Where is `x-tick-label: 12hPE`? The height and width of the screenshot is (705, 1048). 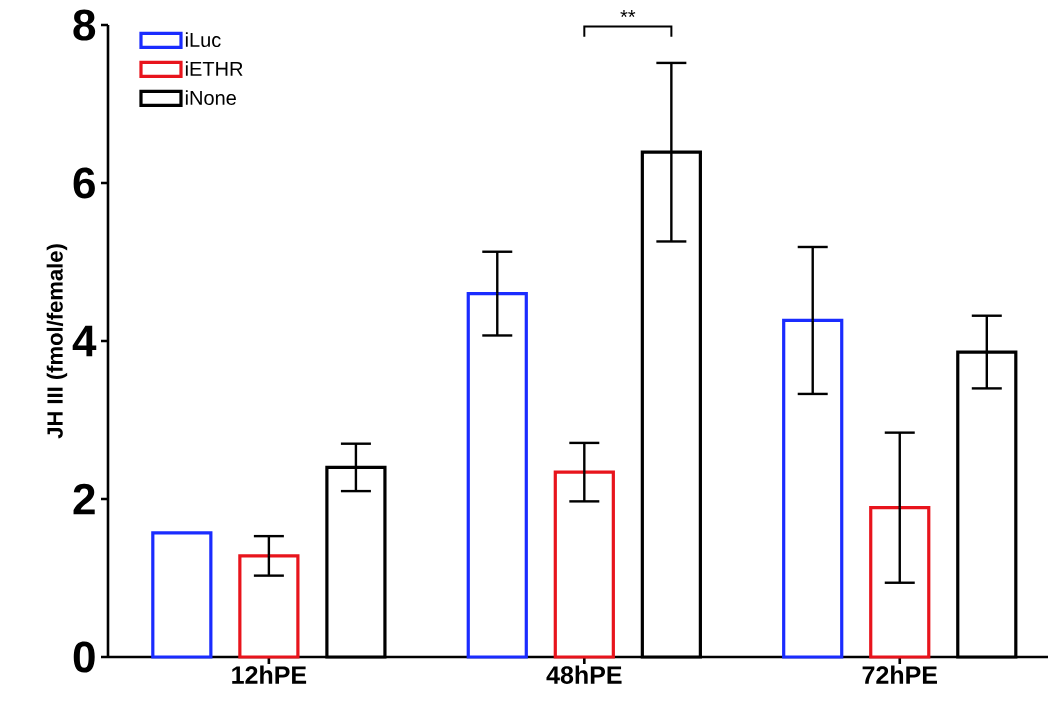
x-tick-label: 12hPE is located at coordinates (269, 674).